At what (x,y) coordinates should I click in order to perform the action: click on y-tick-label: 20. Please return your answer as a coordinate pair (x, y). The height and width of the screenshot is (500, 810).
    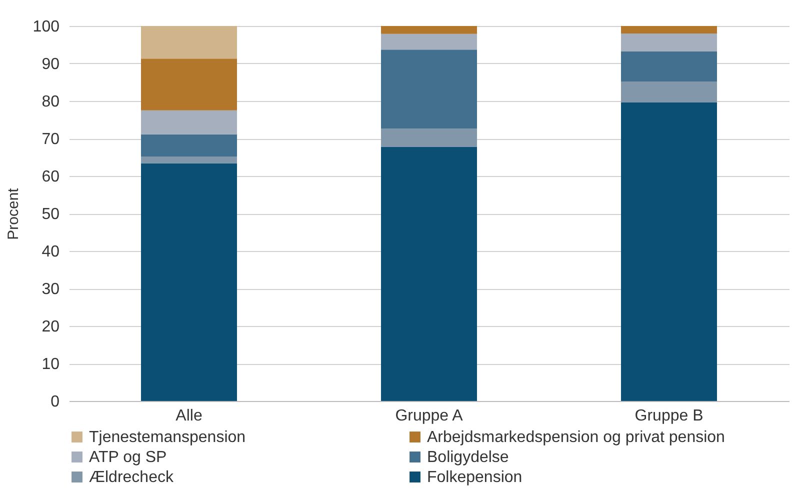
    Looking at the image, I should click on (51, 327).